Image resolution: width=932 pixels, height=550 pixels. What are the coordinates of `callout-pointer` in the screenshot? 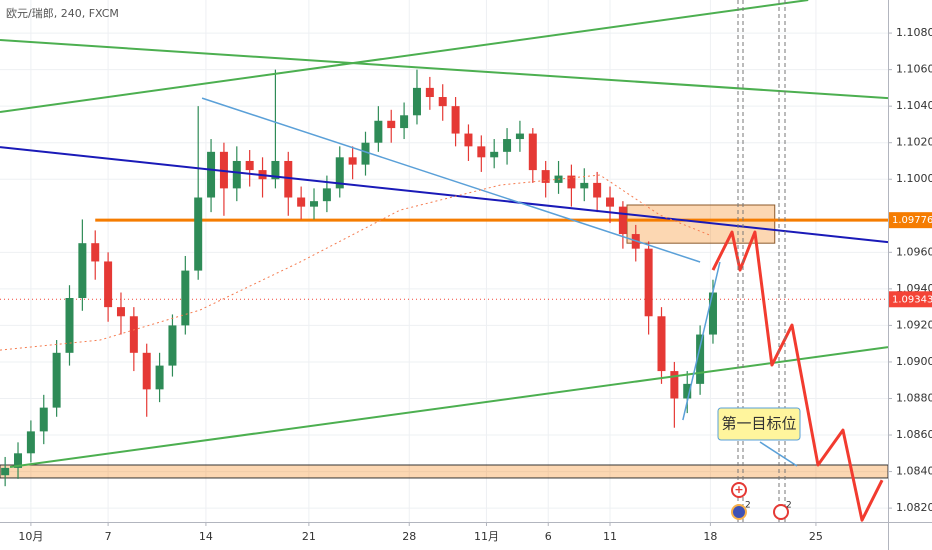 It's located at (778, 454).